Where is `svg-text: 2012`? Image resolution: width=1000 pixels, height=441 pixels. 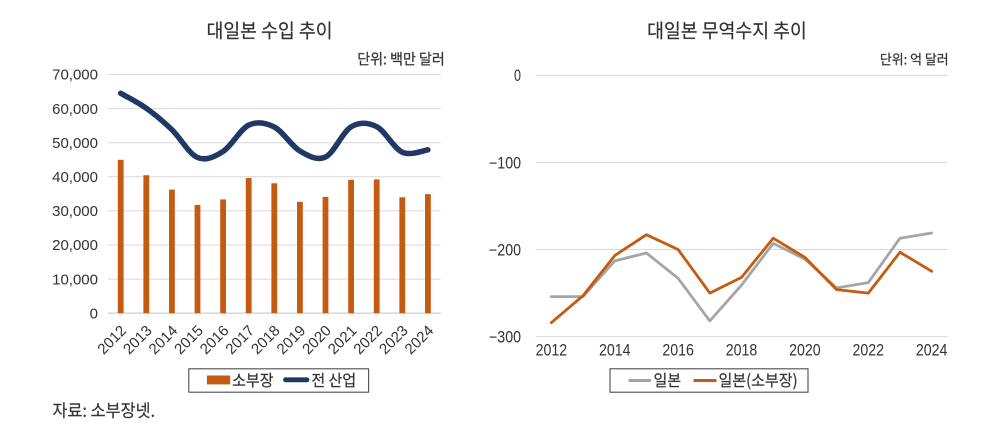 svg-text: 2012 is located at coordinates (552, 350).